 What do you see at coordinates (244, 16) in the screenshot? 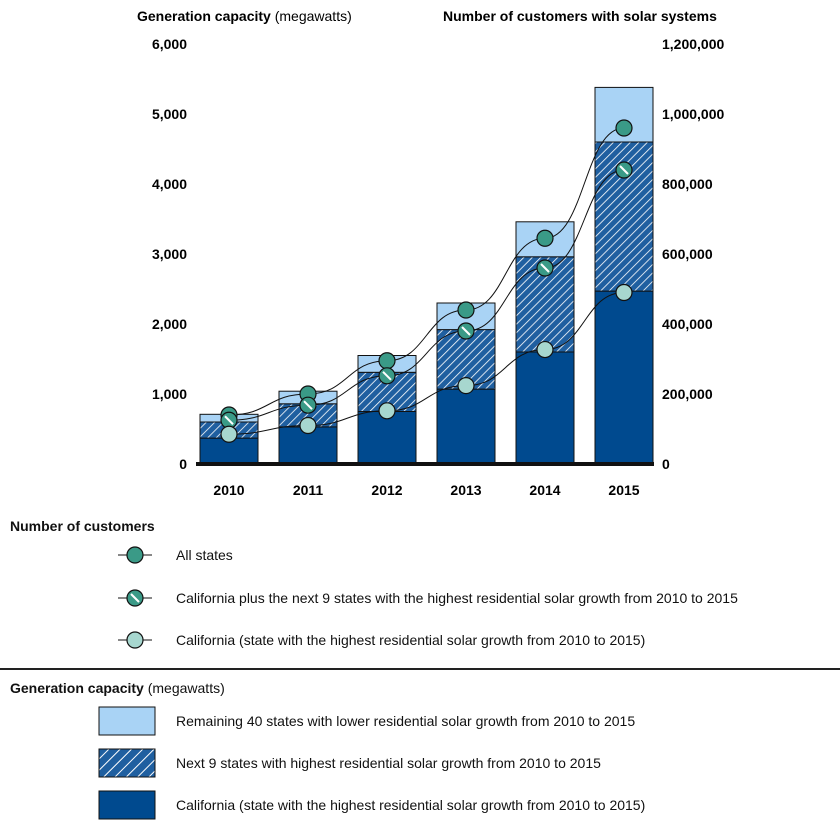
I see `left-axis-title: Generation capacity (megawatts)` at bounding box center [244, 16].